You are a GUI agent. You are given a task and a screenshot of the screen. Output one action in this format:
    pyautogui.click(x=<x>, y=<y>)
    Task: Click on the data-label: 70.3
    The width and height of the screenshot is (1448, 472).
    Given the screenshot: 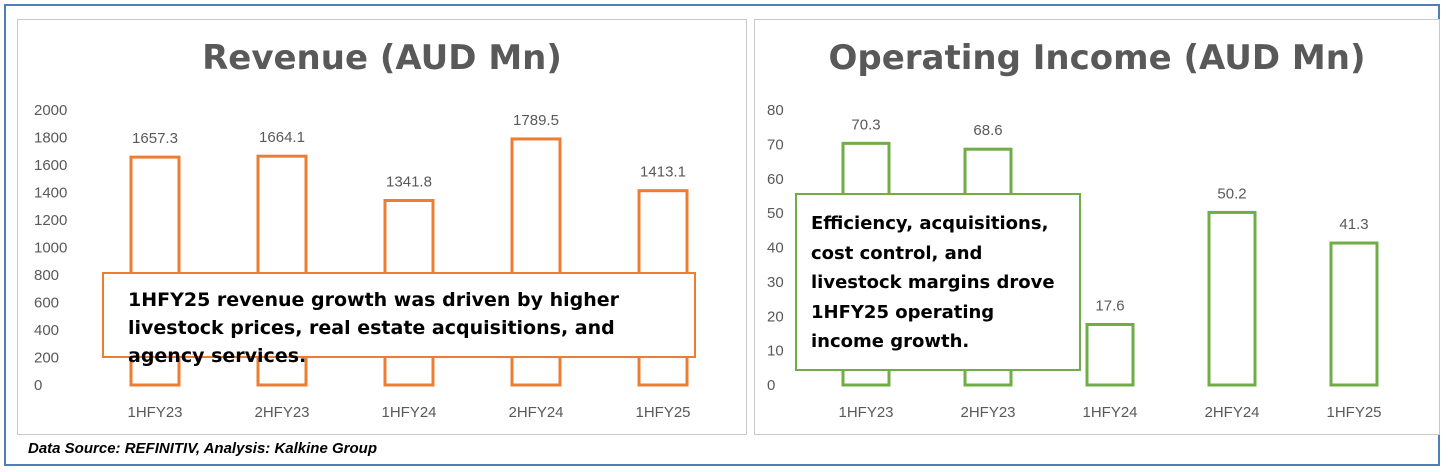 What is the action you would take?
    pyautogui.click(x=865, y=124)
    